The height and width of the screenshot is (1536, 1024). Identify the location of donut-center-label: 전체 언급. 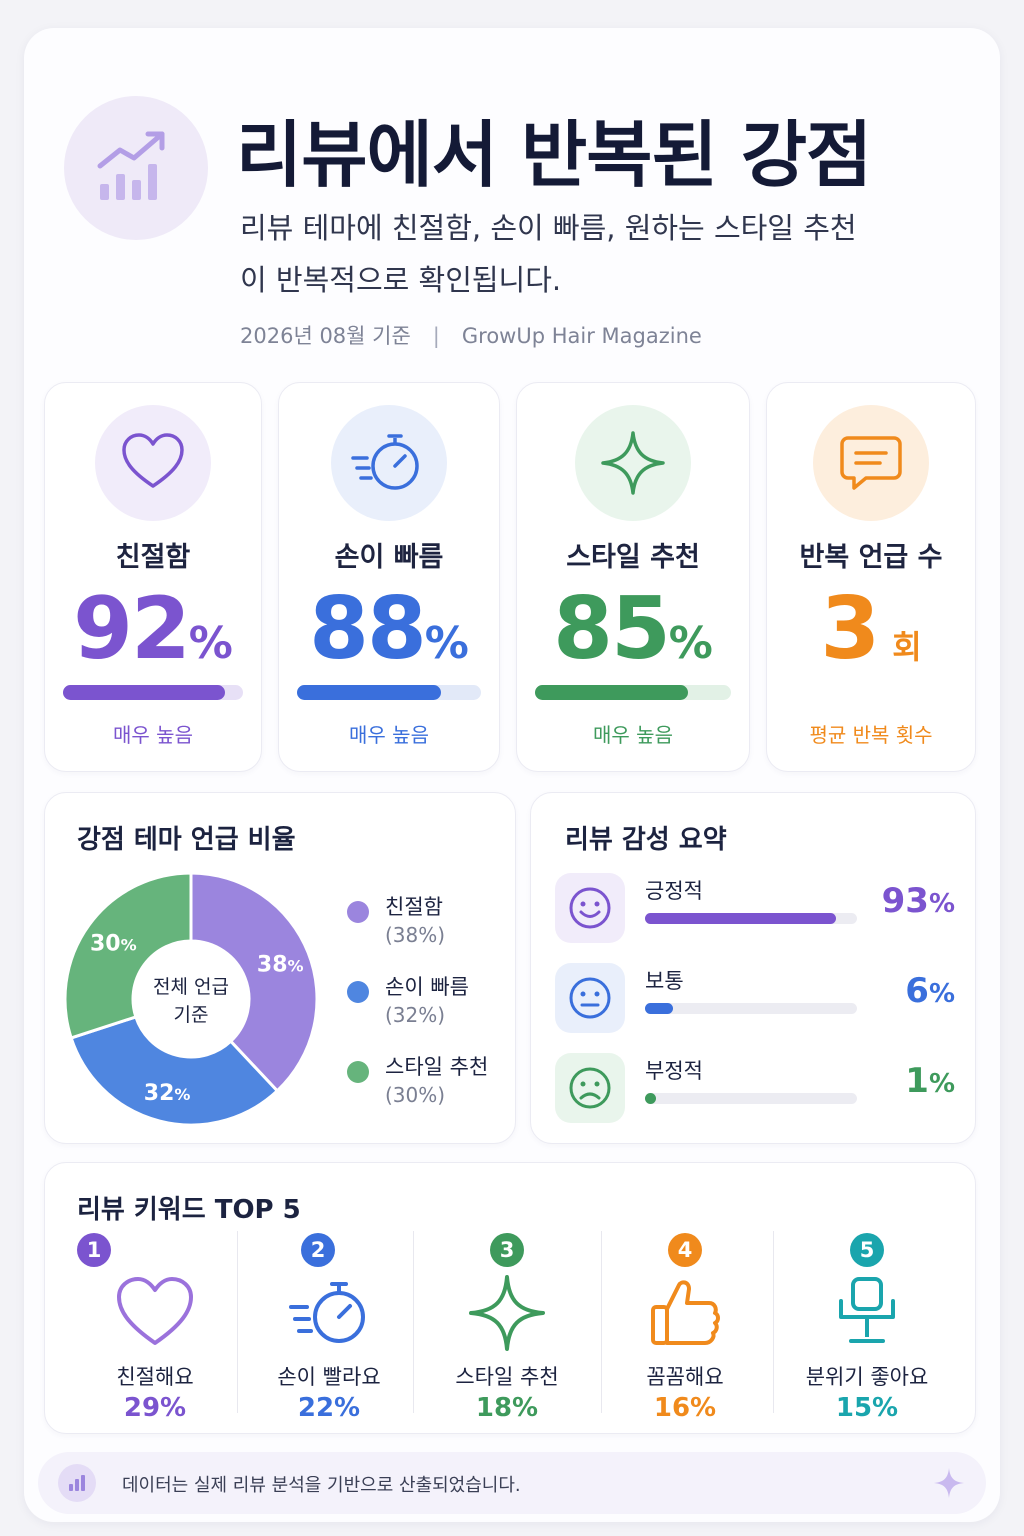
(191, 987).